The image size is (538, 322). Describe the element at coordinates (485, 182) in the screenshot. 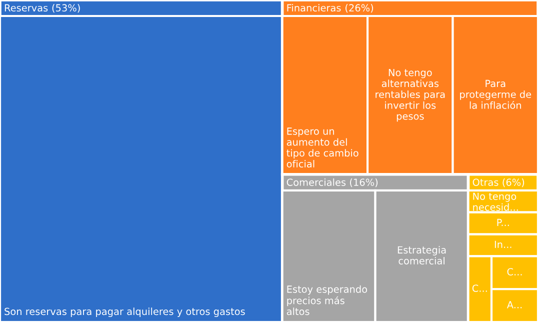

I see `category-label: Otras` at that location.